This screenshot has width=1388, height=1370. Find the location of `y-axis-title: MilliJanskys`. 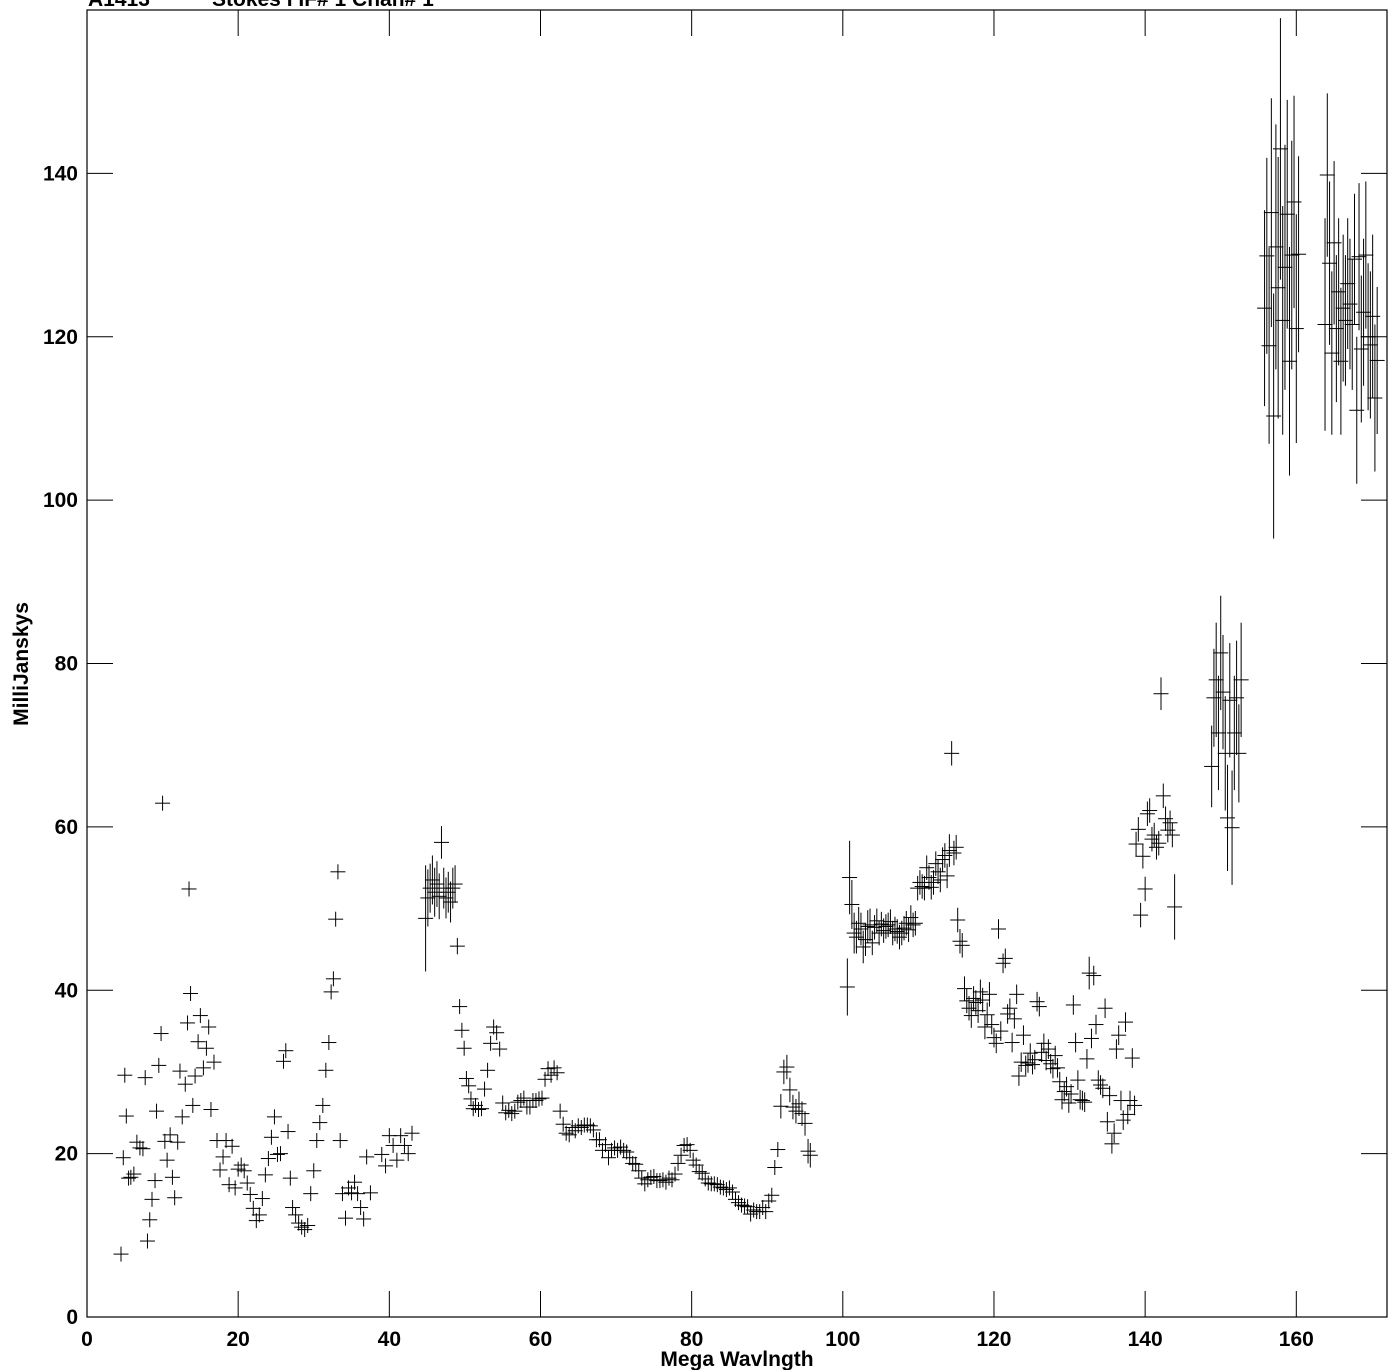

y-axis-title: MilliJanskys is located at coordinates (21, 664).